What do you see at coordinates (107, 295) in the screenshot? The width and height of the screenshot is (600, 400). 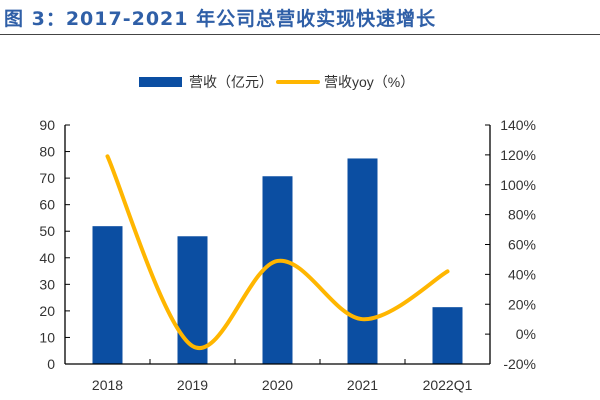 I see `bar-2018` at bounding box center [107, 295].